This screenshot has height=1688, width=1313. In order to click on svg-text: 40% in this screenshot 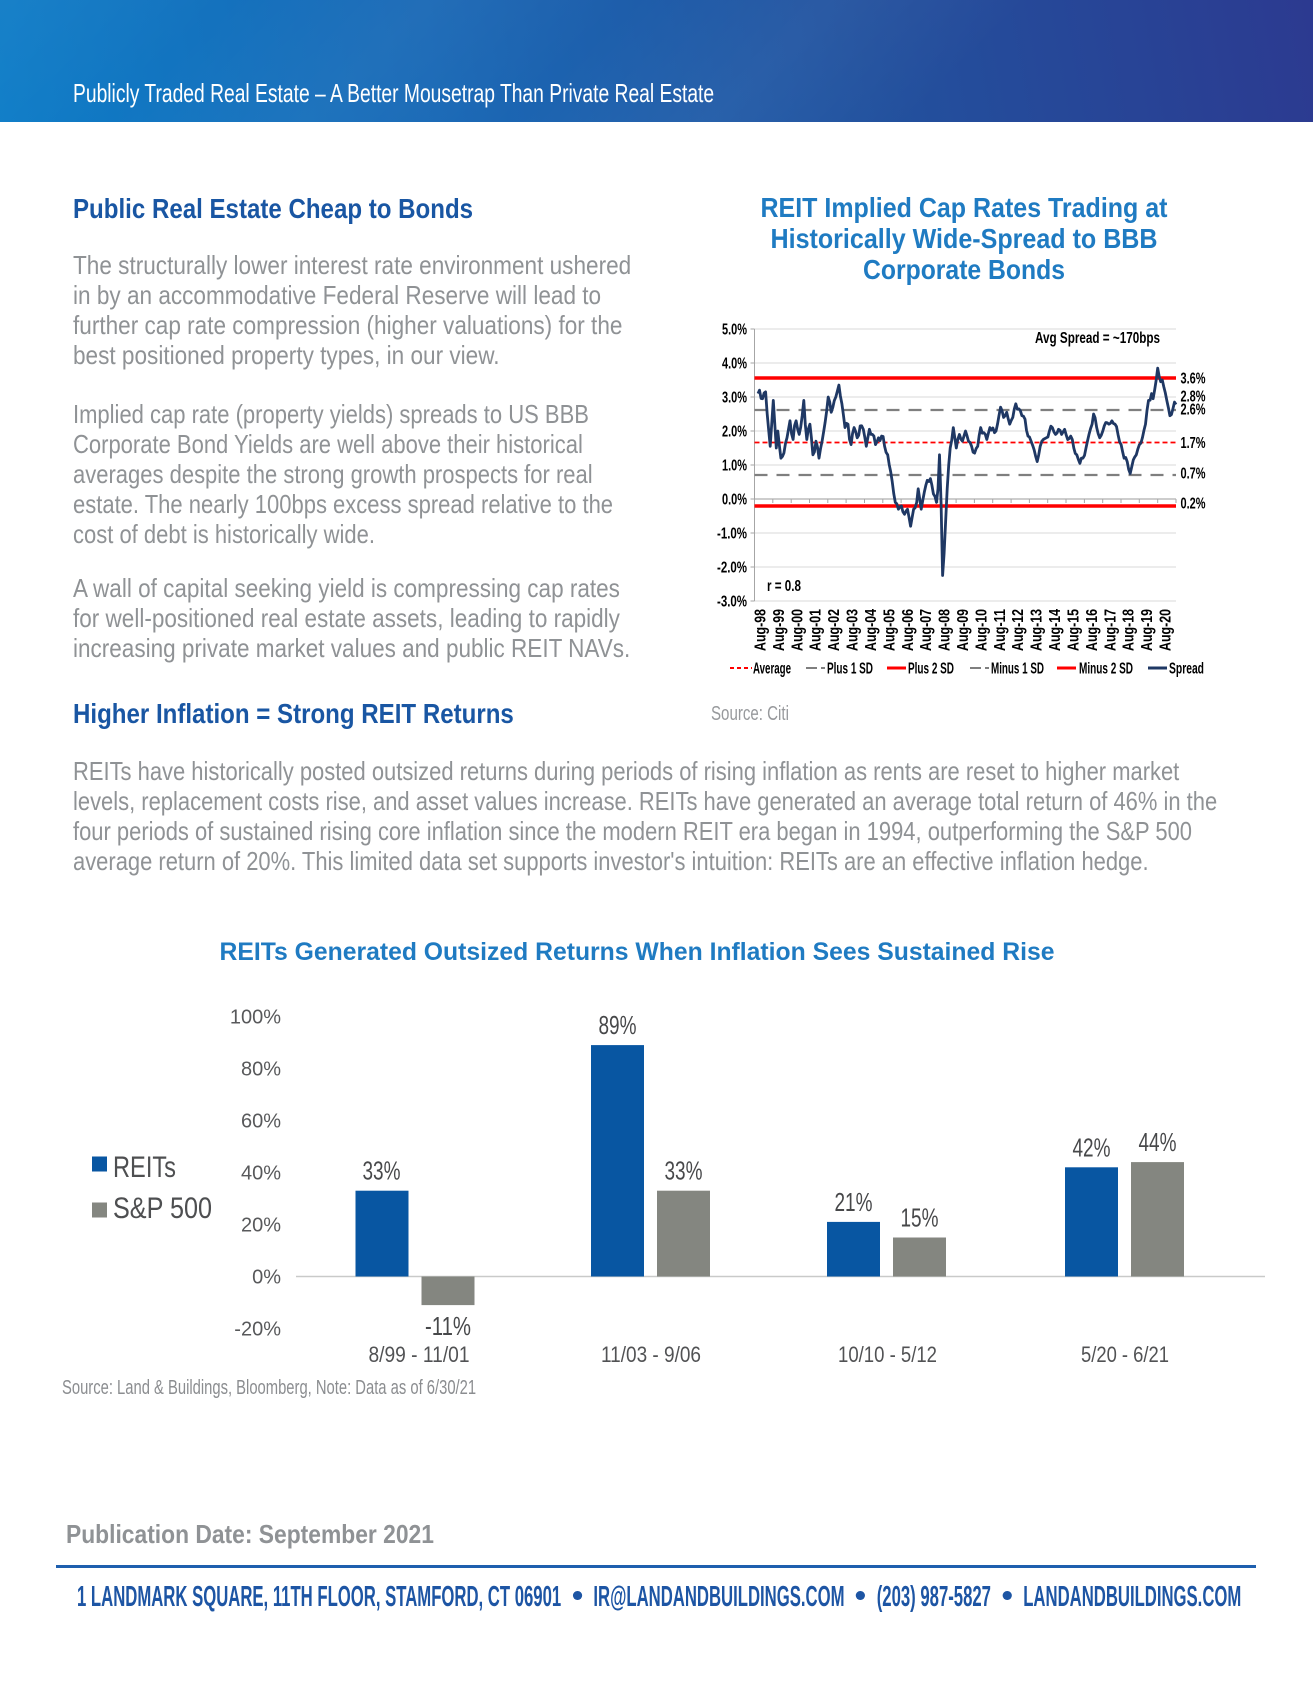, I will do `click(261, 1174)`.